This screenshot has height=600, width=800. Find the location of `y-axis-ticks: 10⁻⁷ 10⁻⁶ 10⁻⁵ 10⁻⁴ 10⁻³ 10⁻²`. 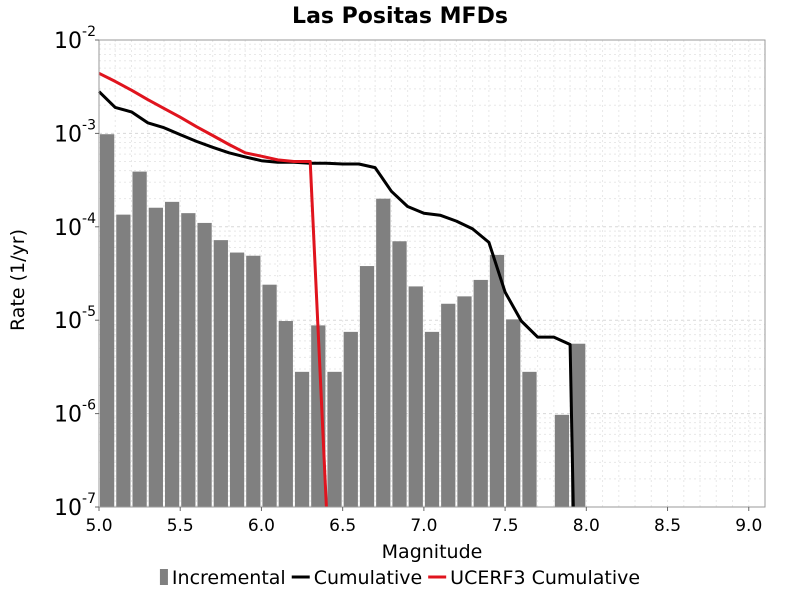

y-axis-ticks: 10⁻⁷ 10⁻⁶ 10⁻⁵ 10⁻⁴ 10⁻³ 10⁻² is located at coordinates (76, 272).